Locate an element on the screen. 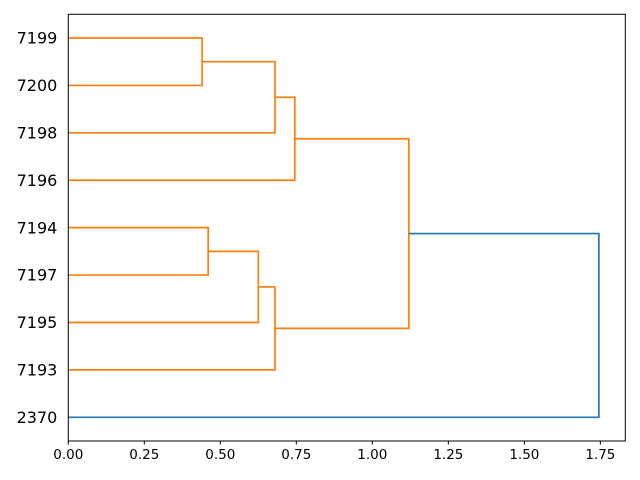 This screenshot has width=640, height=480. dendrogram-link-L4 is located at coordinates (139, 251).